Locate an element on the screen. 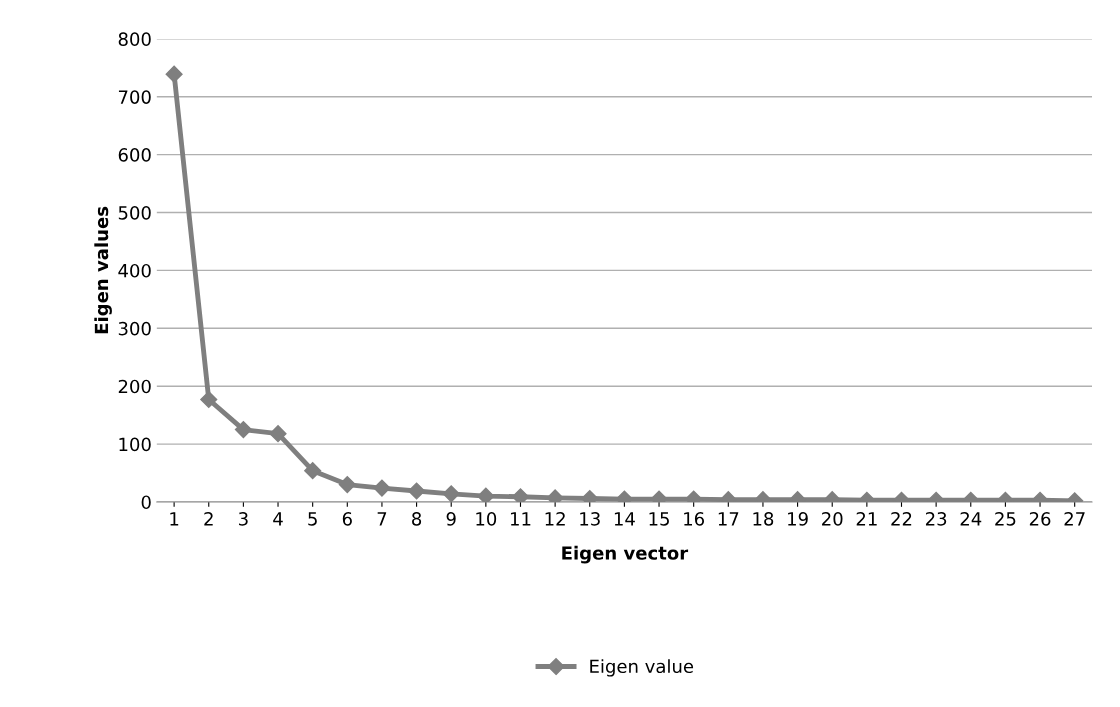 This screenshot has width=1120, height=707. x-tick-label: 3 is located at coordinates (243, 519).